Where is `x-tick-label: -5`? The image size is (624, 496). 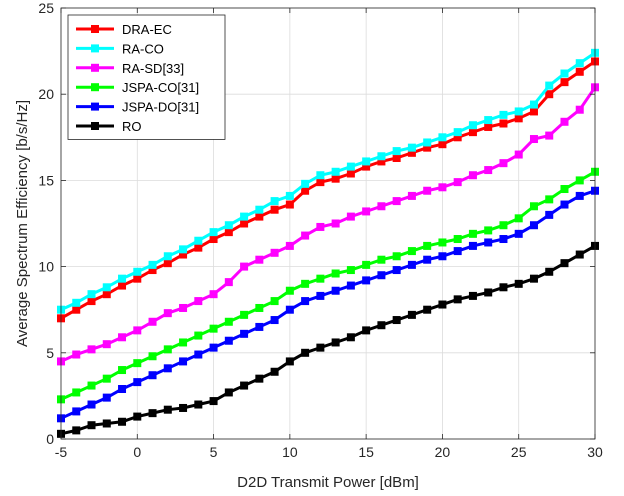
x-tick-label: -5 is located at coordinates (61, 452).